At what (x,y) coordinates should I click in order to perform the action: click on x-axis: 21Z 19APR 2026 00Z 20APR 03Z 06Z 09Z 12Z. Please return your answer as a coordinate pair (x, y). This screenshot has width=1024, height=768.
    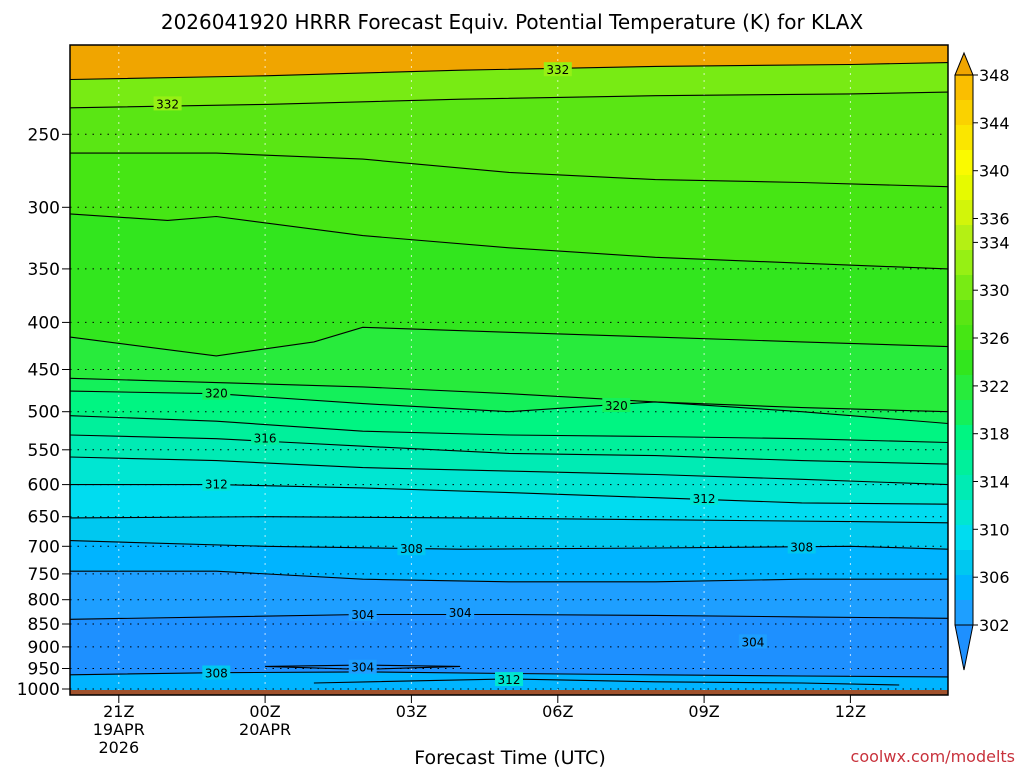
    Looking at the image, I should click on (479, 726).